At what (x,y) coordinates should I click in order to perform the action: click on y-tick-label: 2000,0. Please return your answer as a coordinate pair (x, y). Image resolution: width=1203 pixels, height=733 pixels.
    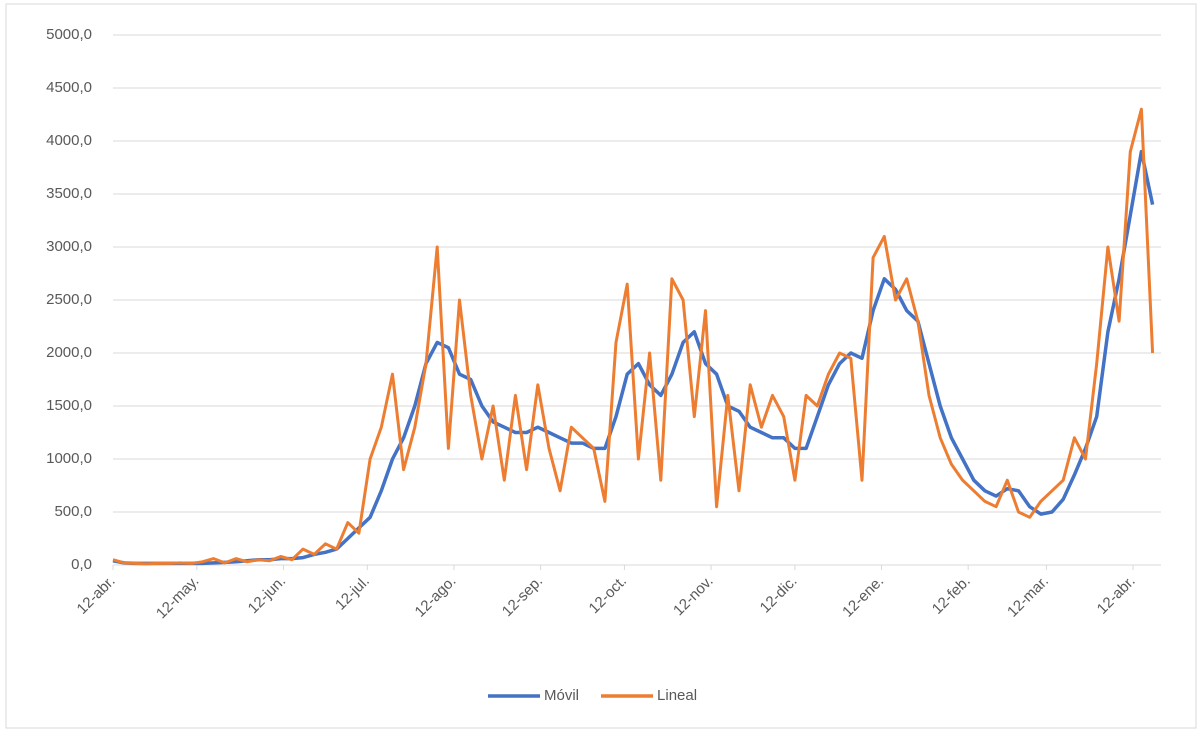
    Looking at the image, I should click on (69, 352).